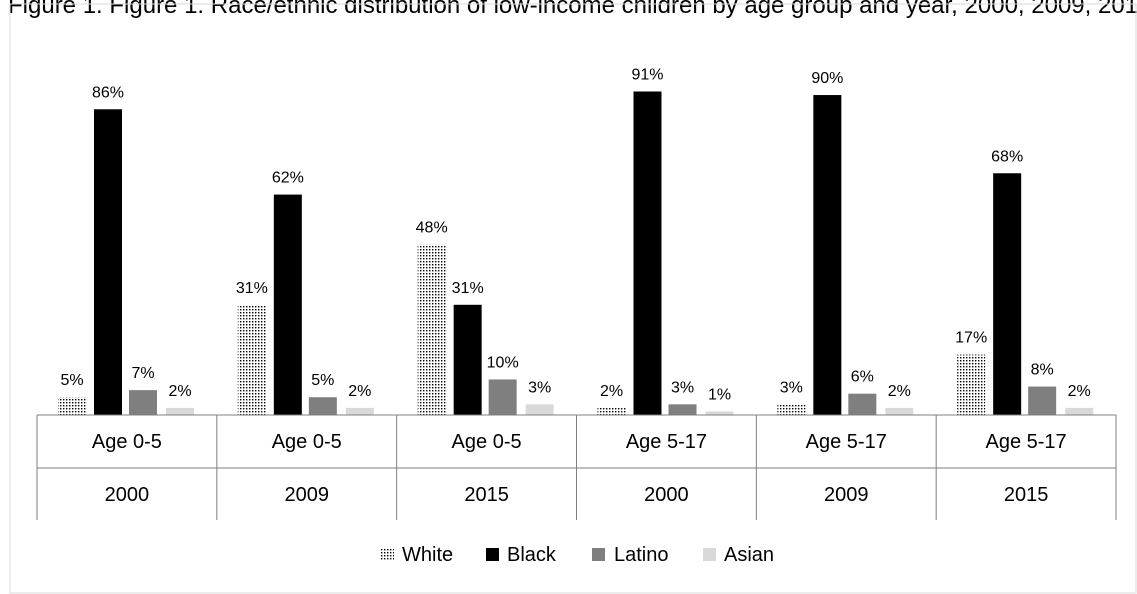 The width and height of the screenshot is (1137, 594). What do you see at coordinates (577, 555) in the screenshot?
I see `legend: White Black Latino Asian` at bounding box center [577, 555].